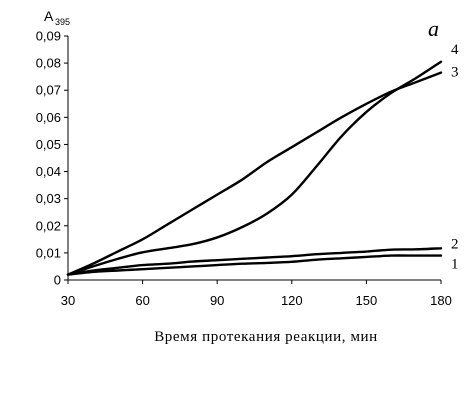 The image size is (476, 407). I want to click on x-axis-title: Время протекания реакции, мин, so click(266, 337).